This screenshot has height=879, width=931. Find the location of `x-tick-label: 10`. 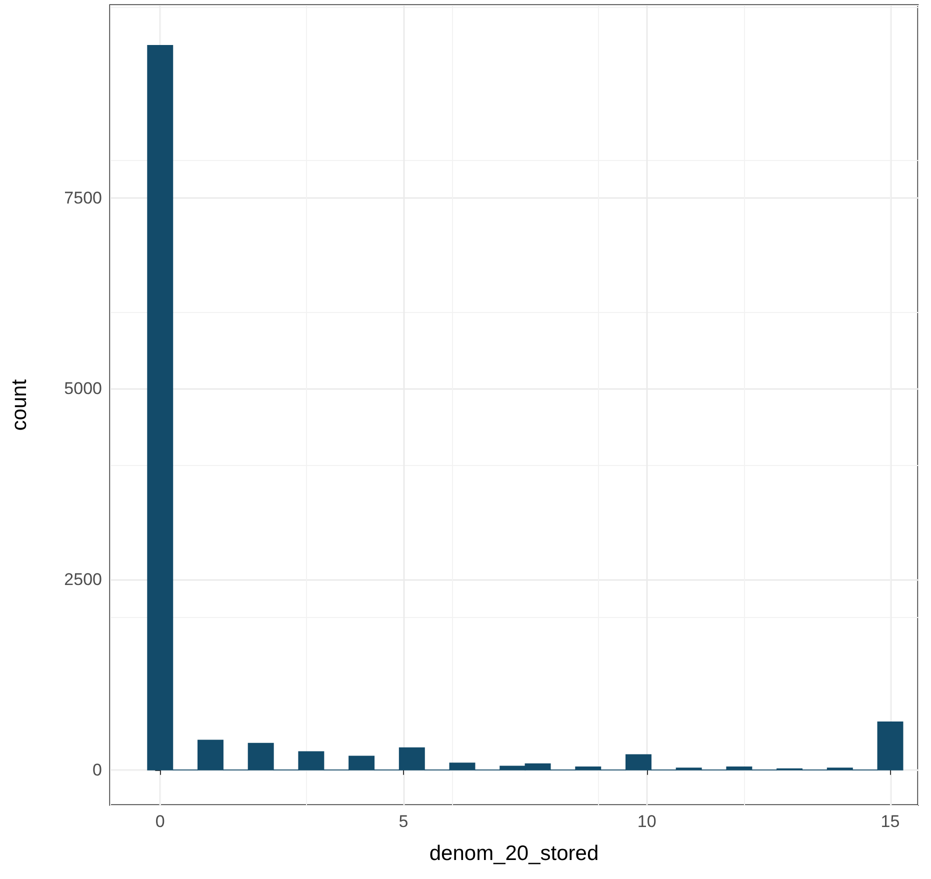

x-tick-label: 10 is located at coordinates (646, 821).